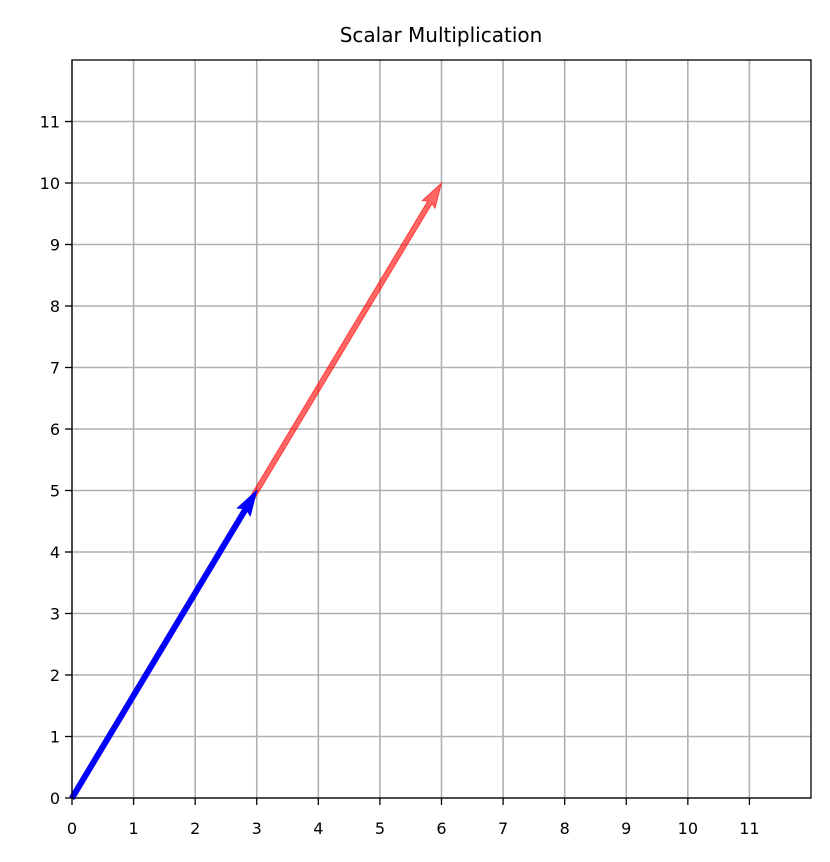 This screenshot has height=862, width=830. What do you see at coordinates (133, 828) in the screenshot?
I see `x-tick-label: 1` at bounding box center [133, 828].